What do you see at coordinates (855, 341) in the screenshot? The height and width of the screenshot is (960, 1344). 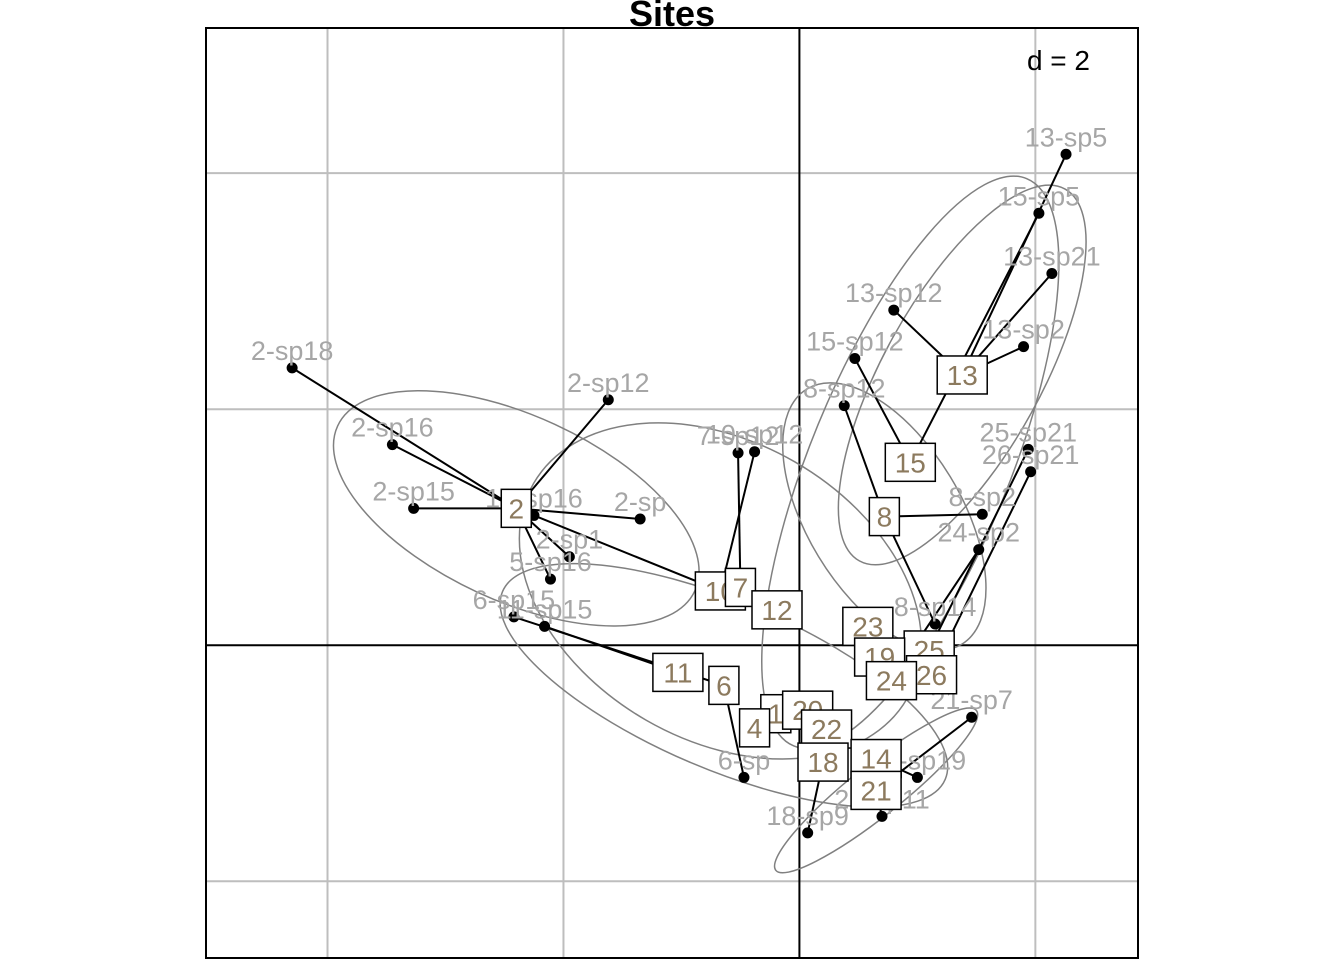 I see `species-label: 15-sp12` at bounding box center [855, 341].